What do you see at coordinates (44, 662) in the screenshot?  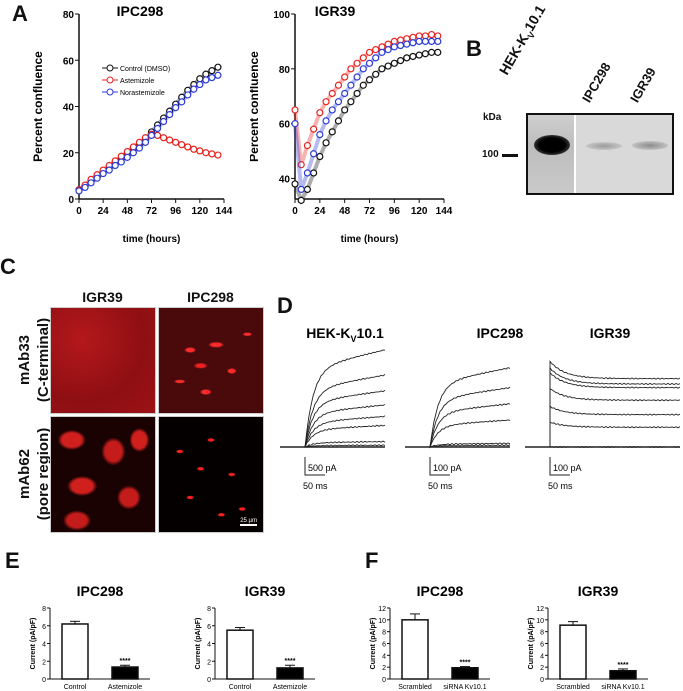 I see `y-tick-label: 2` at bounding box center [44, 662].